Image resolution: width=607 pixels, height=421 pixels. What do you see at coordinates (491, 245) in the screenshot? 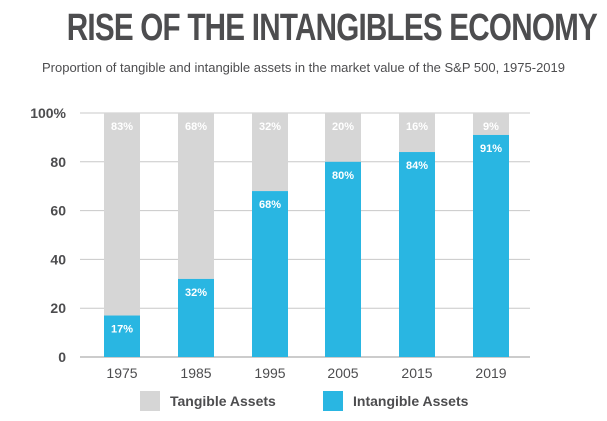
I see `bar-intangible-2019` at bounding box center [491, 245].